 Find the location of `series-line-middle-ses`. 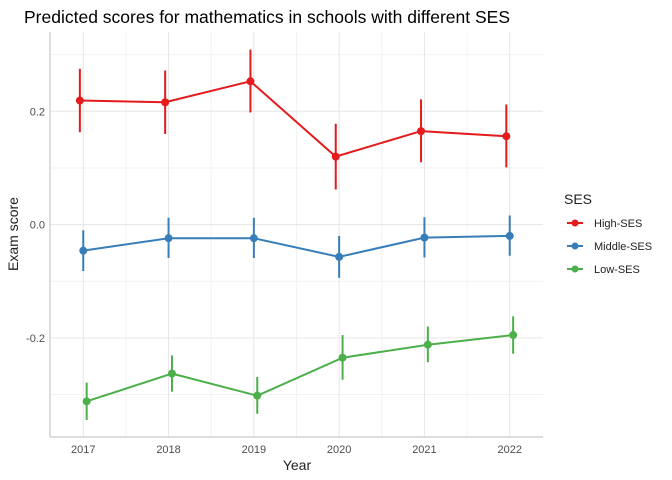

series-line-middle-ses is located at coordinates (296, 246).